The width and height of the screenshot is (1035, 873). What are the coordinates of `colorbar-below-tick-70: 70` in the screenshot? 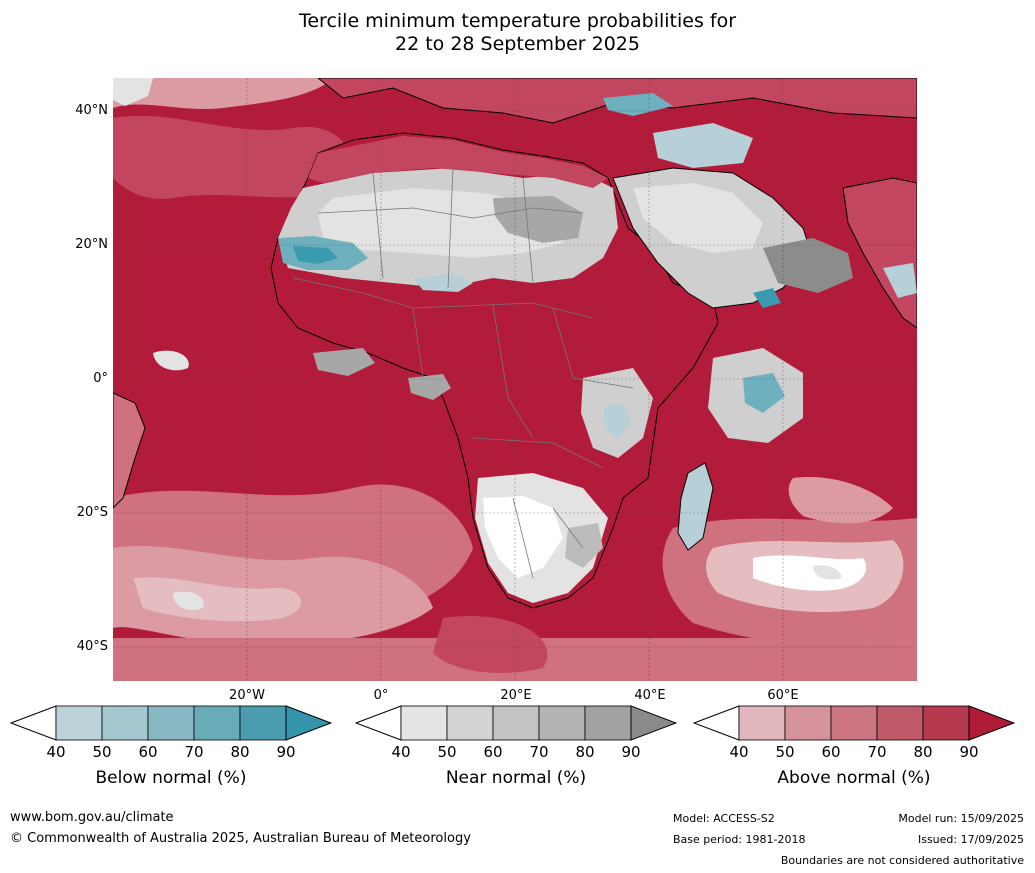 It's located at (194, 752).